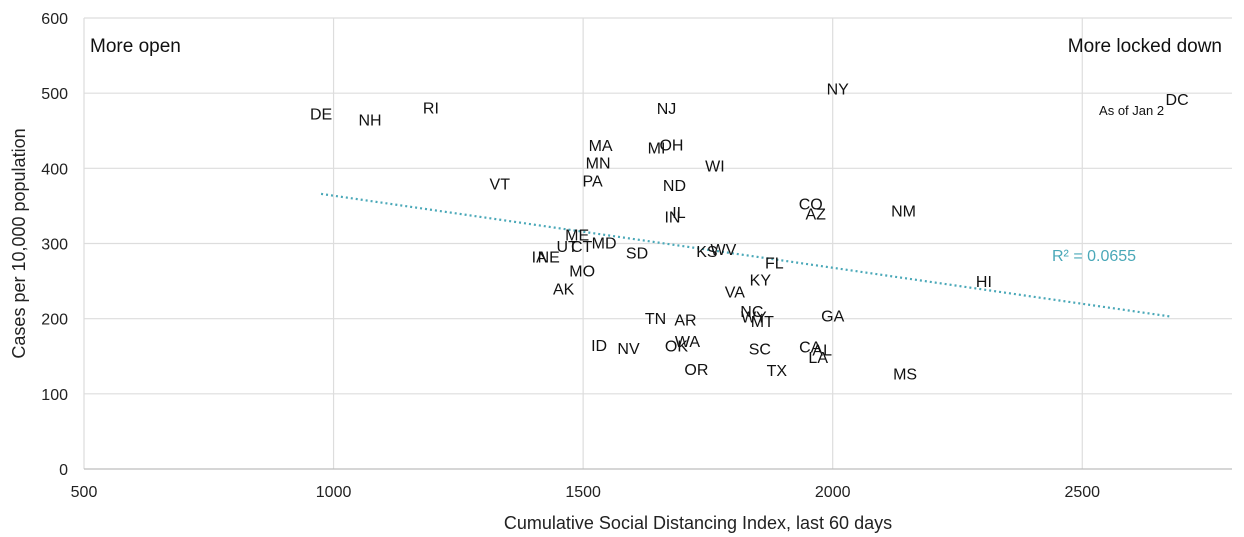  What do you see at coordinates (84, 492) in the screenshot?
I see `x-tick-label: 500` at bounding box center [84, 492].